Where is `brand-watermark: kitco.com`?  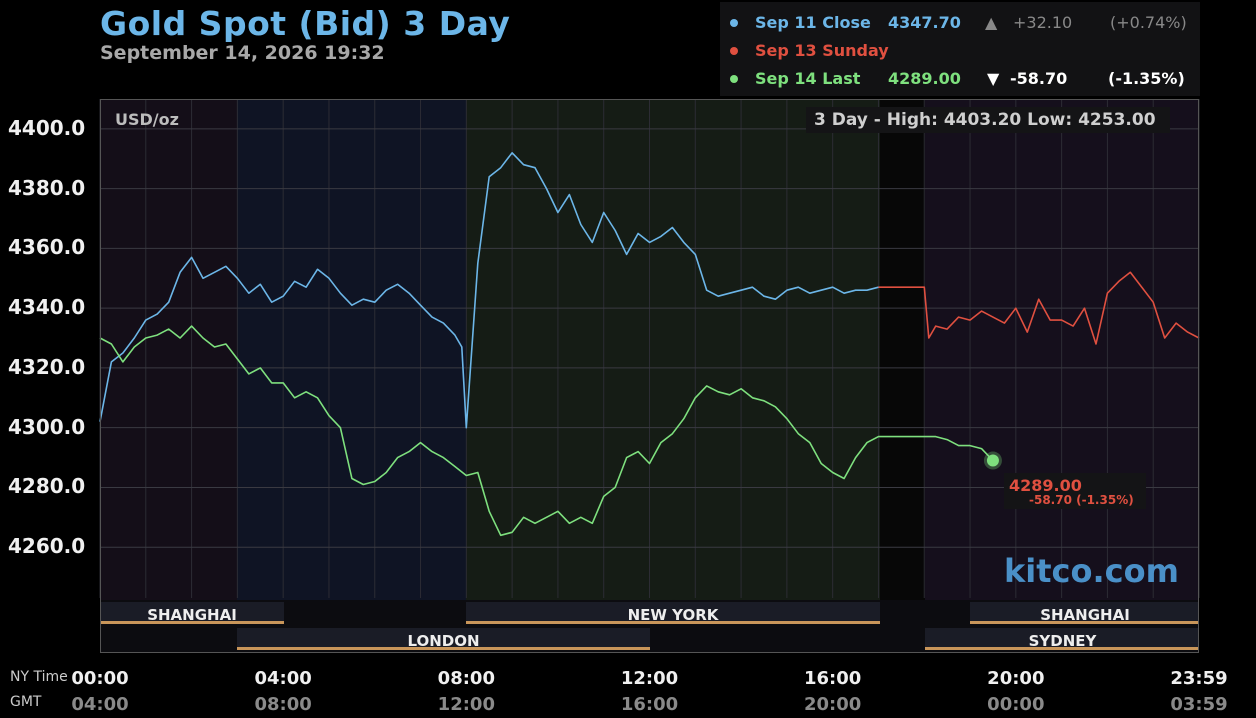
brand-watermark: kitco.com is located at coordinates (1091, 571).